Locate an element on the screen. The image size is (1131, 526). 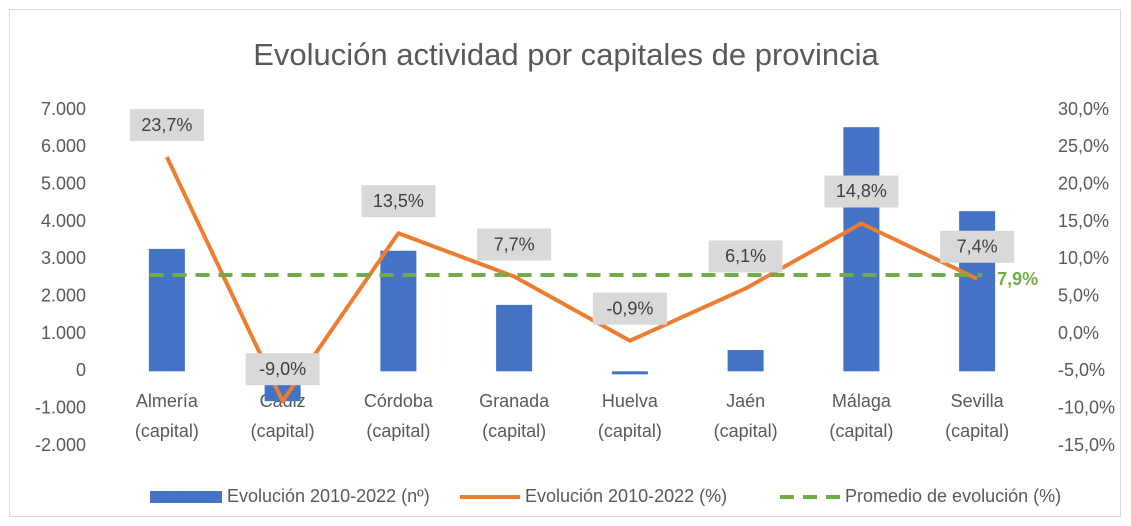
y2-tick-label: -10,0% is located at coordinates (1086, 407).